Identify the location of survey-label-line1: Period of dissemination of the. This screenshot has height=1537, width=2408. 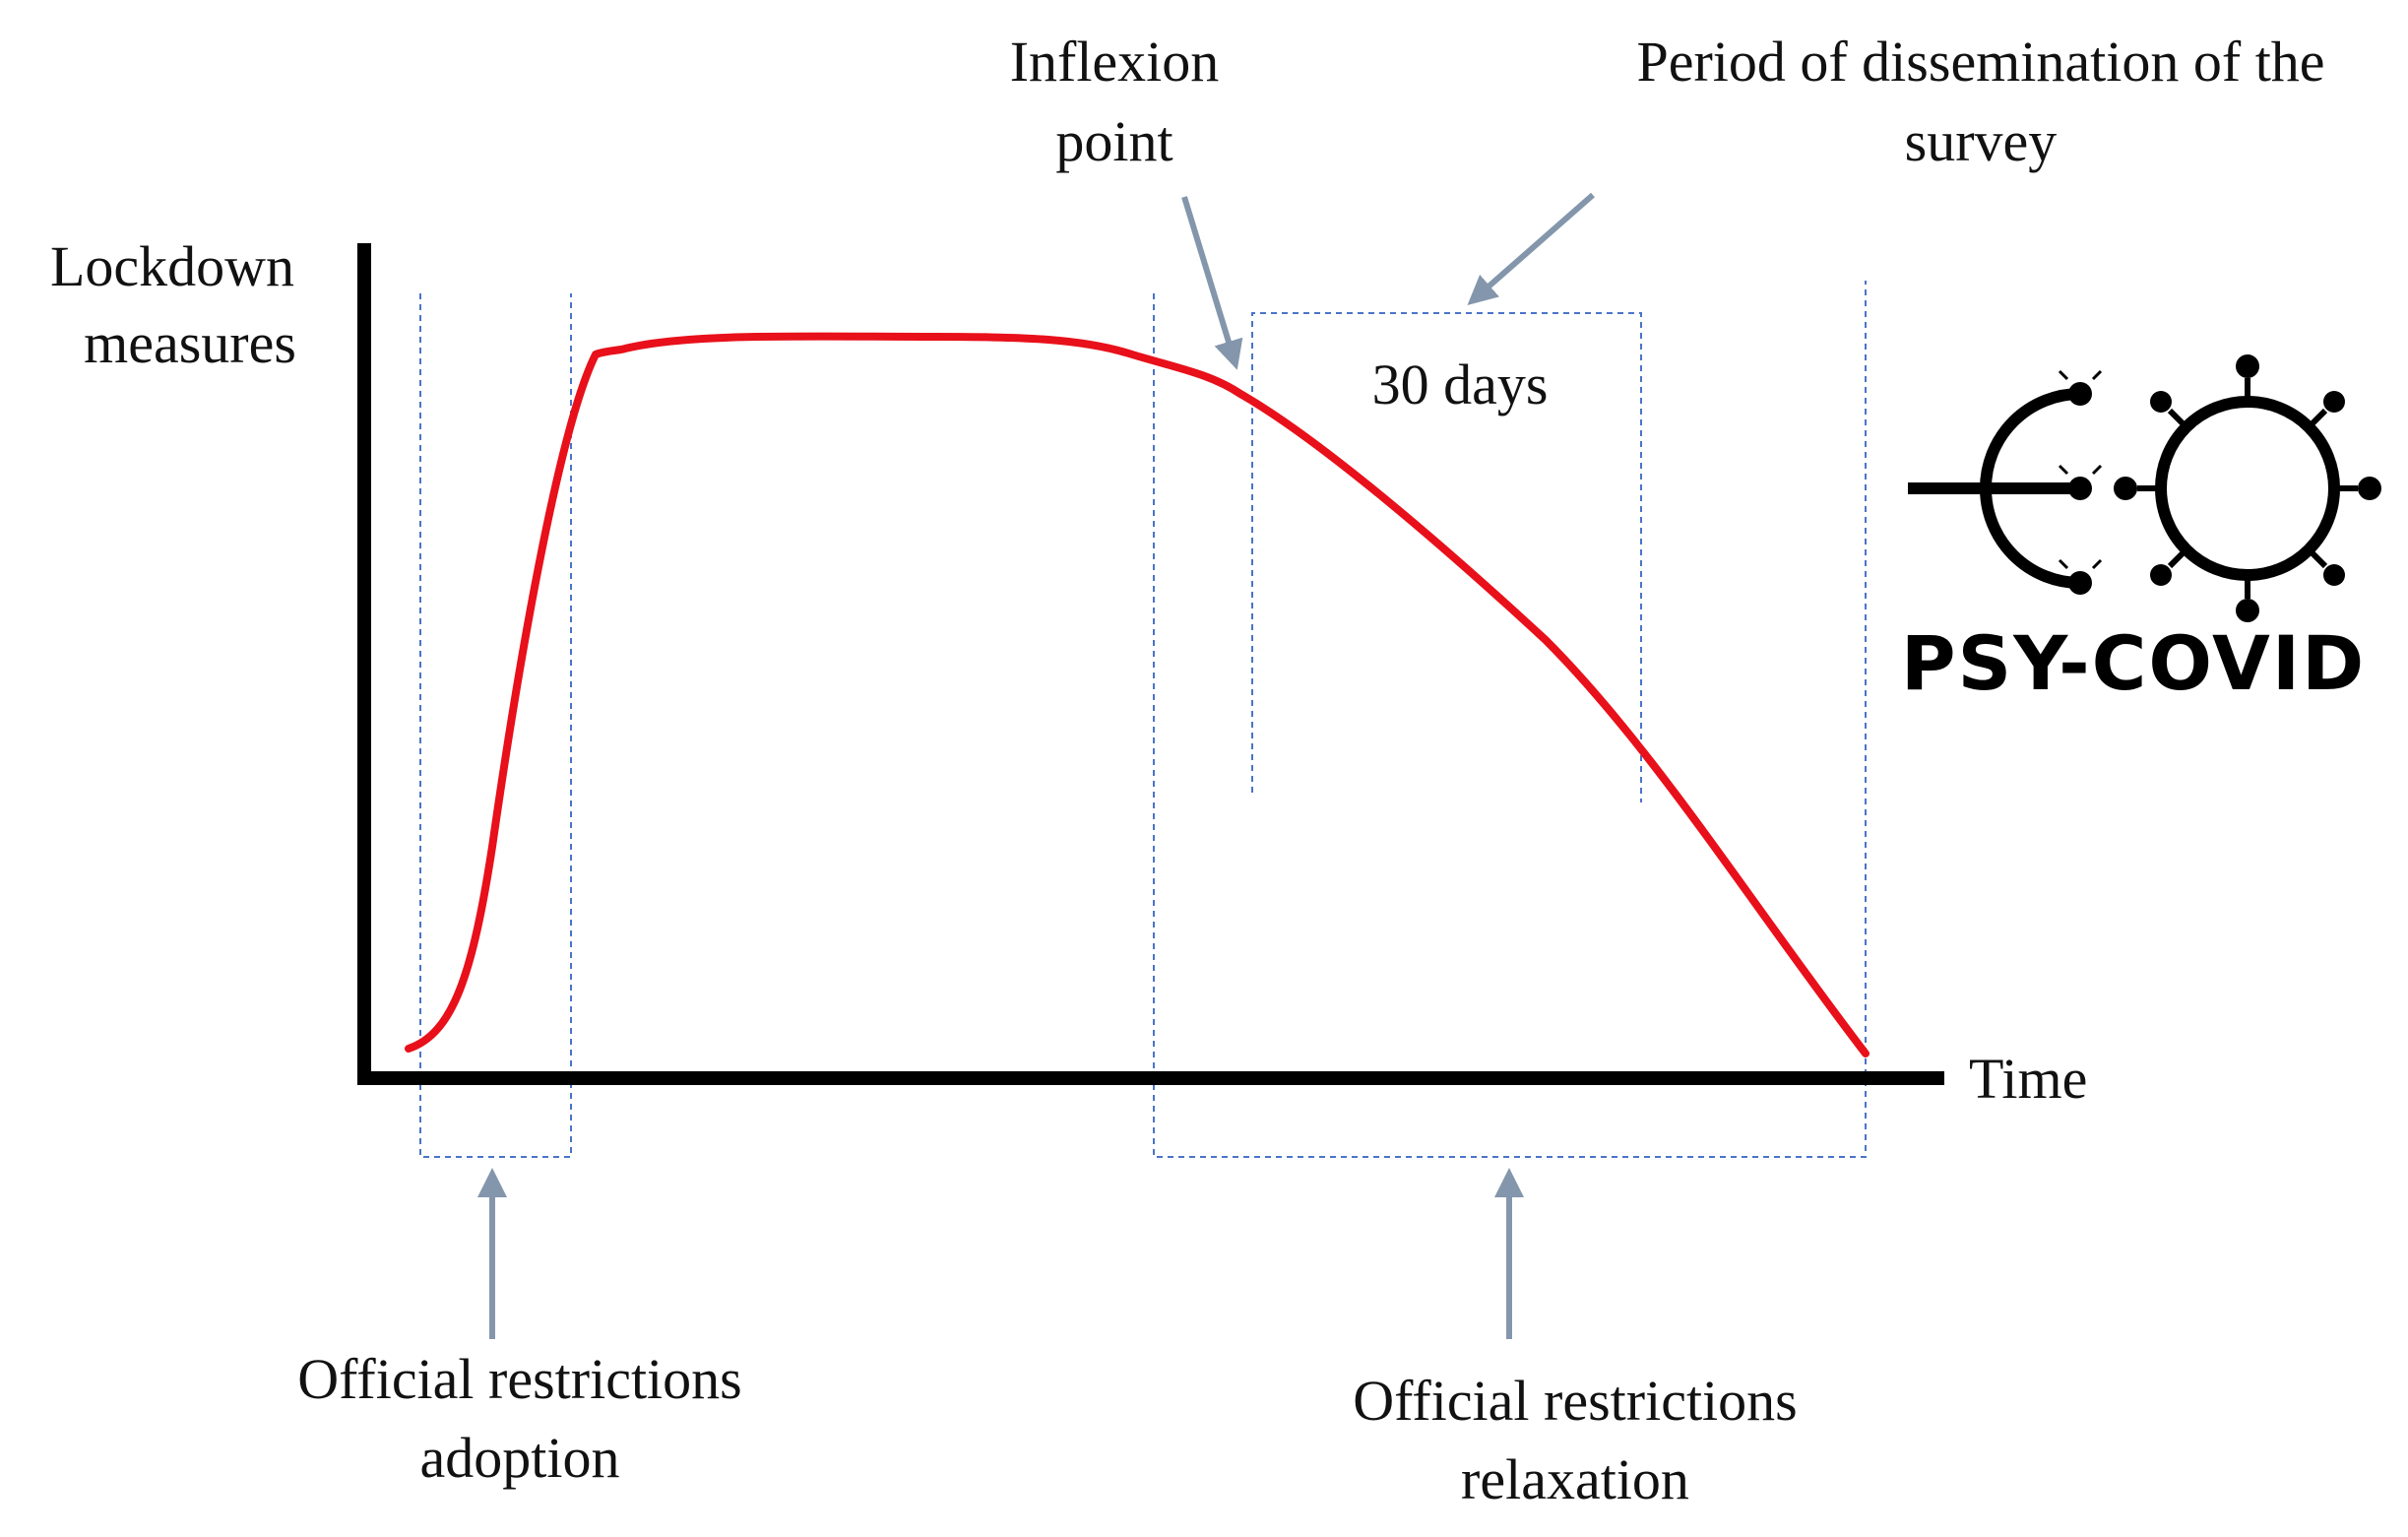
(1980, 62).